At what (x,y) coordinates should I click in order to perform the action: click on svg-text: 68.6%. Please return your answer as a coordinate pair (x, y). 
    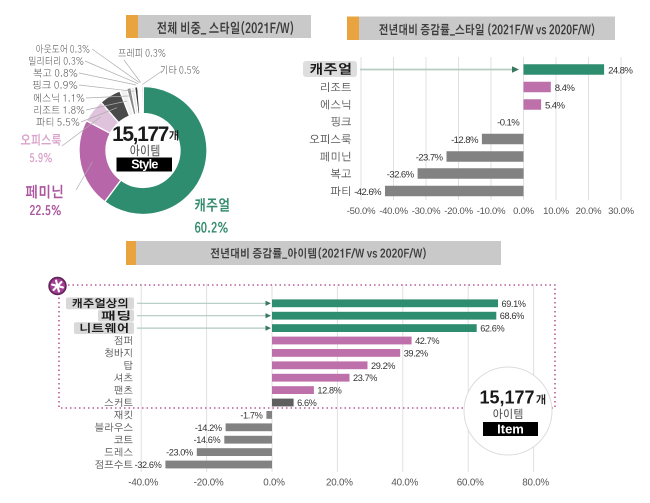
    Looking at the image, I should click on (512, 316).